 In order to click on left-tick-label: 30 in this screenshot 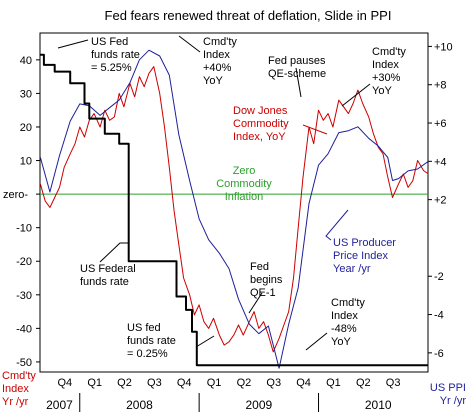, I will do `click(26, 94)`.